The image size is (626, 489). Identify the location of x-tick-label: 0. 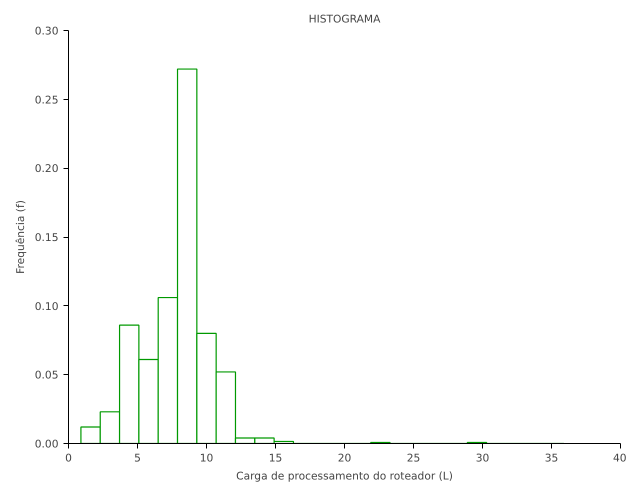
(68, 458).